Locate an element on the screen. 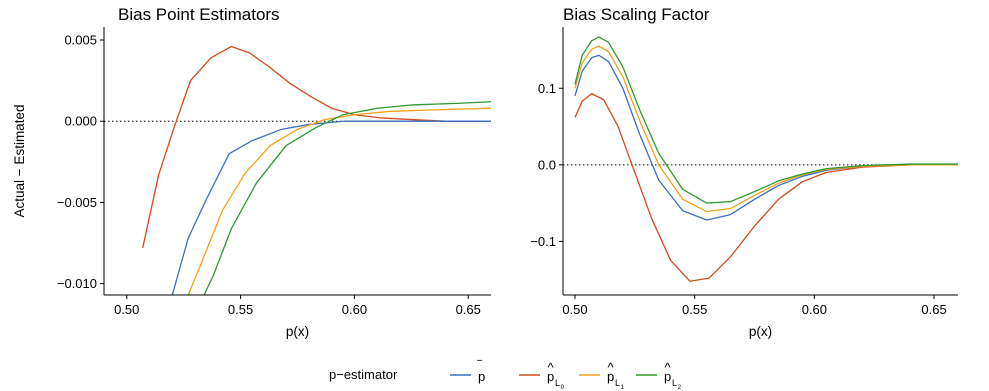  y-tick-label: −0.1 is located at coordinates (543, 241).